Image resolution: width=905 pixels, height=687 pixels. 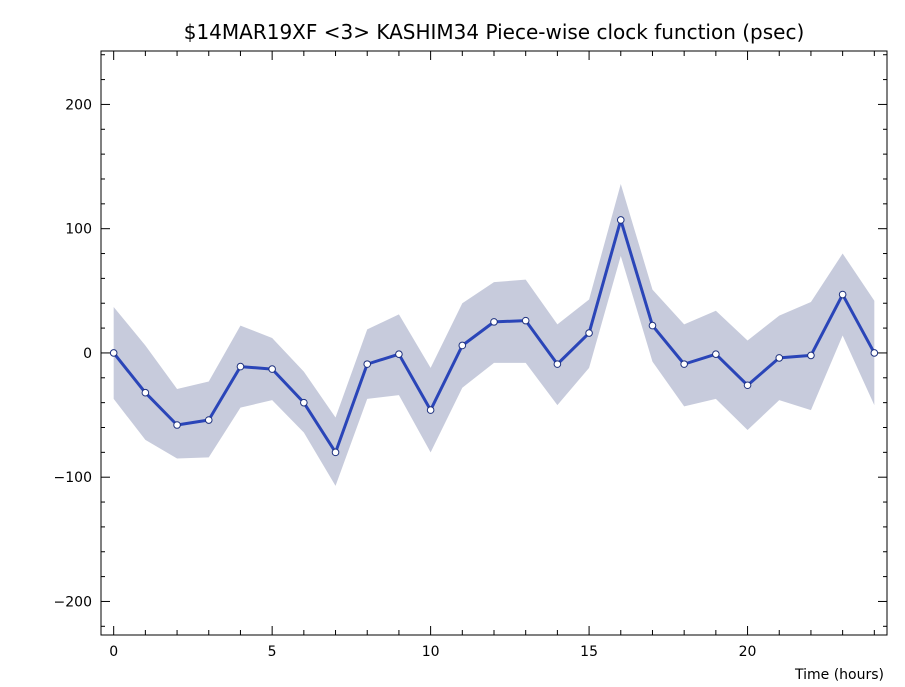 I want to click on x-tick-labels: 0 5 10 15 20, so click(x=432, y=652).